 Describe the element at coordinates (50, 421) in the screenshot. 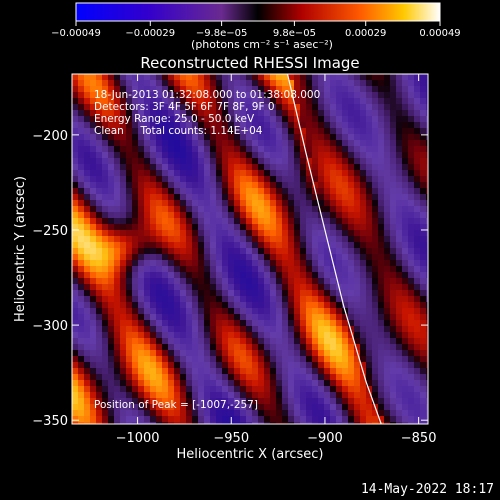

I see `y-tick-label: −350` at that location.